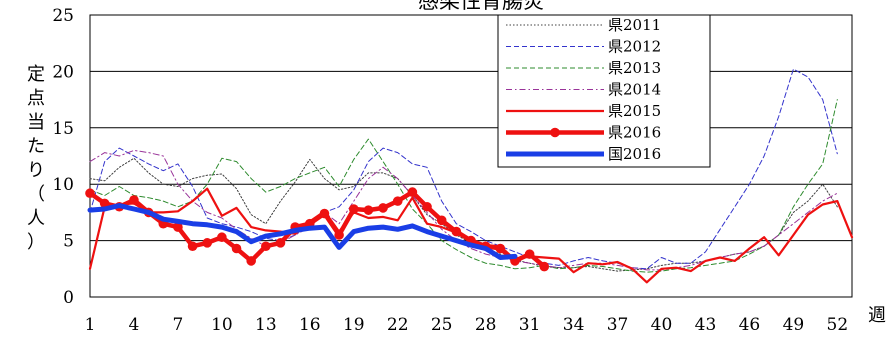 This screenshot has height=340, width=890. I want to click on x-tick-label: 1, so click(90, 325).